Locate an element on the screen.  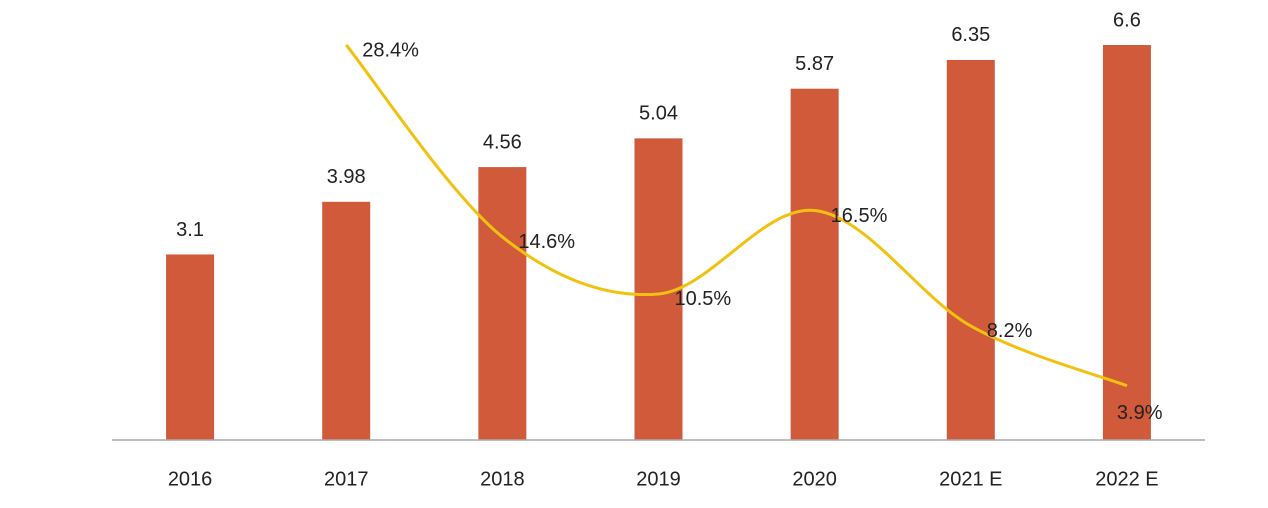
bar-value-label: 4.56 is located at coordinates (502, 142).